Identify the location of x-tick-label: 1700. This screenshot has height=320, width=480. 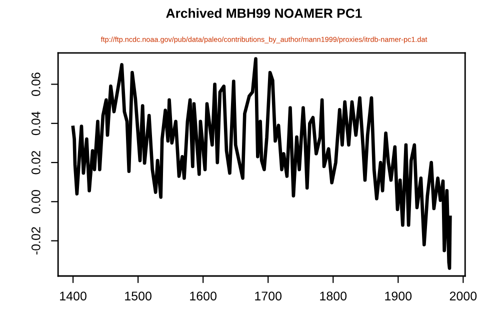
(268, 296).